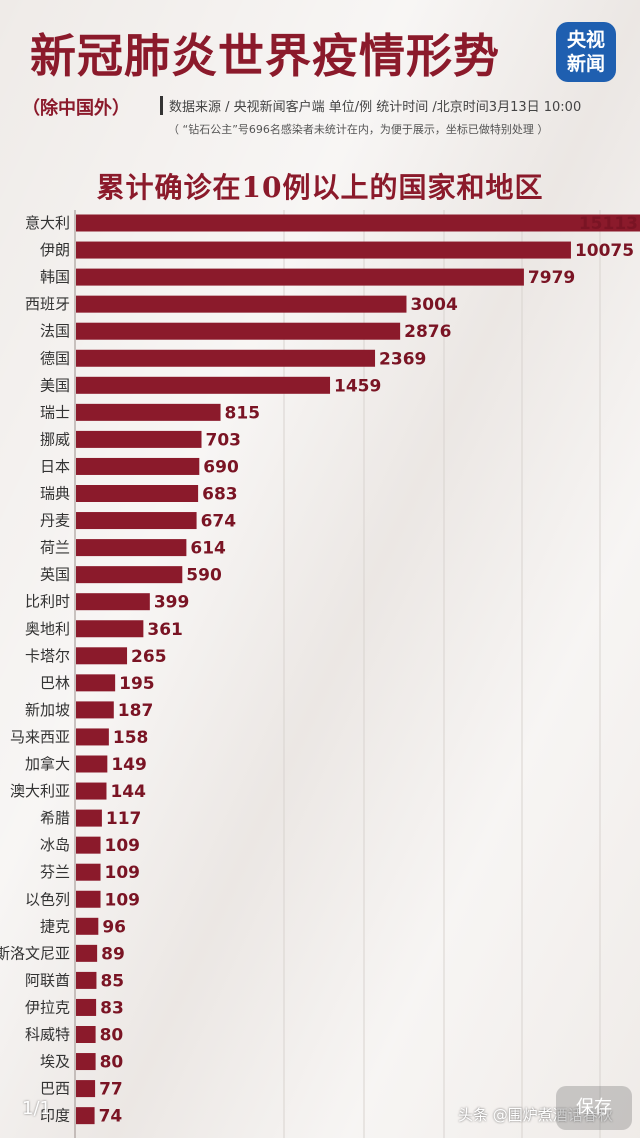 The image size is (640, 1138). Describe the element at coordinates (55, 818) in the screenshot. I see `category-label: 希腊` at that location.